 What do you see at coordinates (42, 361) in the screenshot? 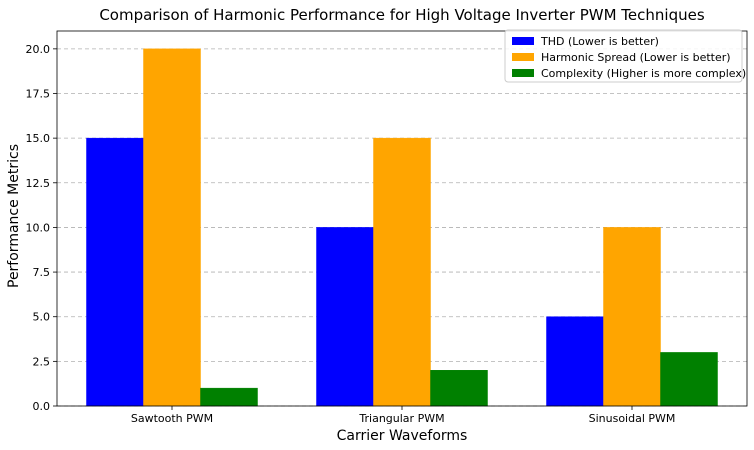
I see `y-tick-label: 2.5` at bounding box center [42, 361].